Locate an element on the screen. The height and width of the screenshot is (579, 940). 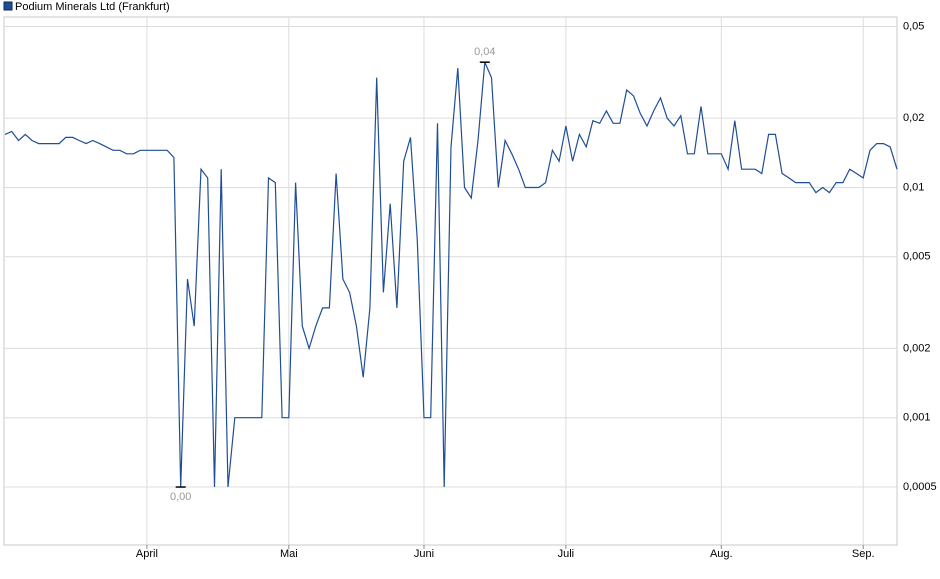
y-tick-label: 0,05 is located at coordinates (913, 26).